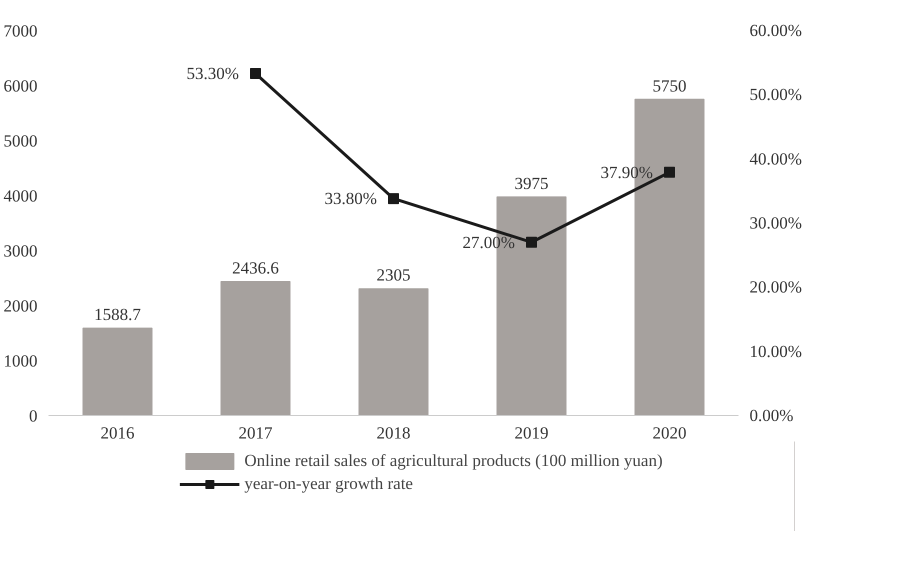  I want to click on data-label: 2305, so click(393, 275).